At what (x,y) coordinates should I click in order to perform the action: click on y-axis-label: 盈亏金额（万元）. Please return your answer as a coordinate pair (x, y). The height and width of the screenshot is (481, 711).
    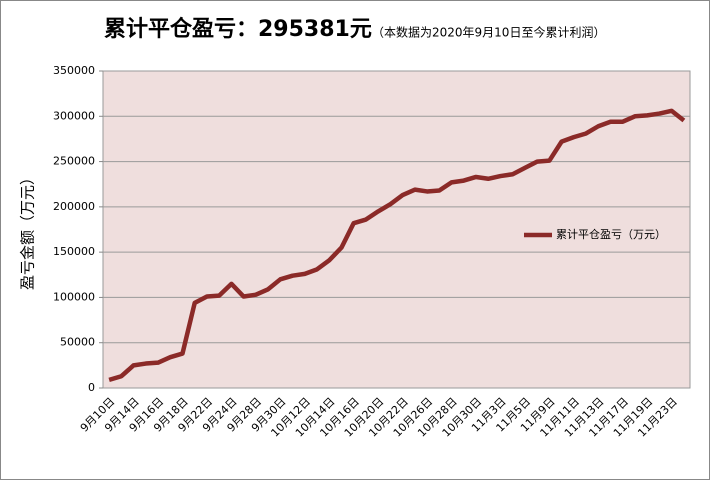
    Looking at the image, I should click on (28, 230).